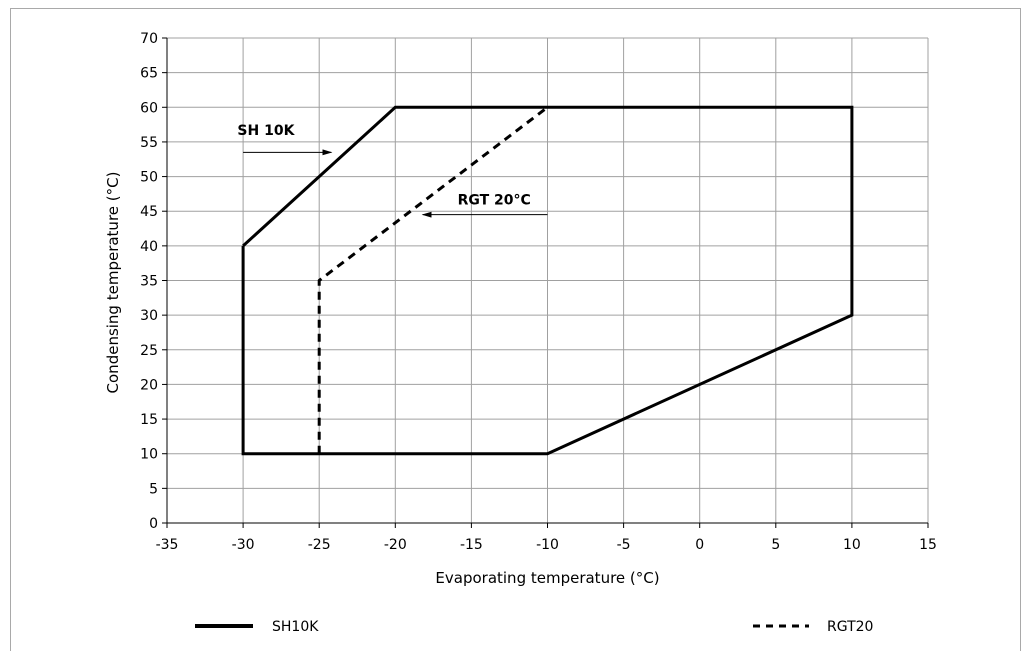 This screenshot has width=1027, height=651. What do you see at coordinates (149, 74) in the screenshot?
I see `y-tick-label: 65` at bounding box center [149, 74].